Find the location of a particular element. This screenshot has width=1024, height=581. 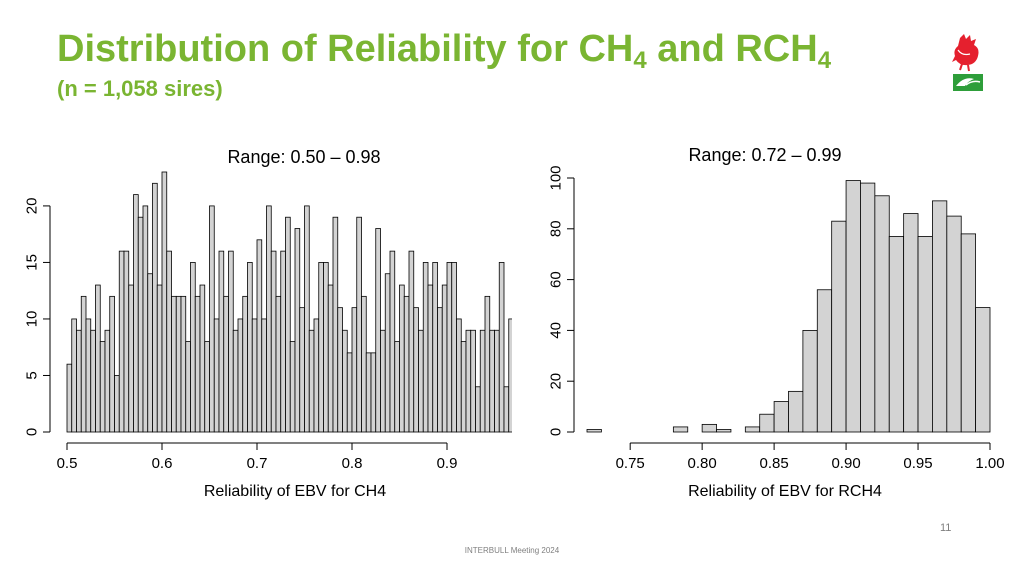

x-axis-label: Reliability of EBV for RCH4 is located at coordinates (785, 491).